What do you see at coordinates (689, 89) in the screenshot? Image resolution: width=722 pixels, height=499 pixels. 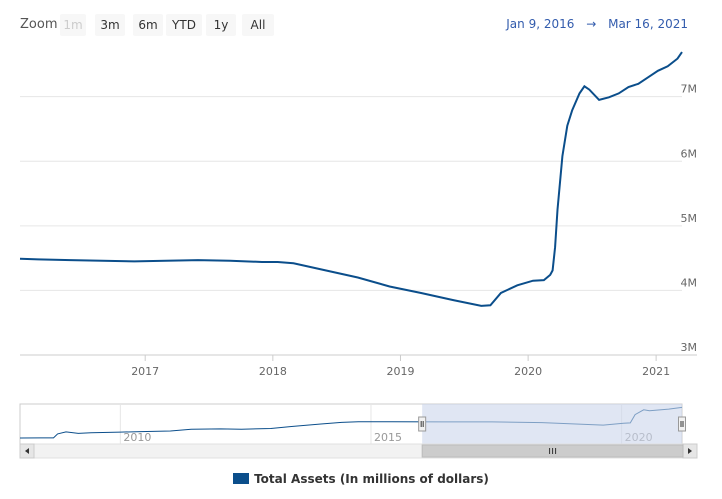 I see `y-tick-label: 7M` at bounding box center [689, 89].